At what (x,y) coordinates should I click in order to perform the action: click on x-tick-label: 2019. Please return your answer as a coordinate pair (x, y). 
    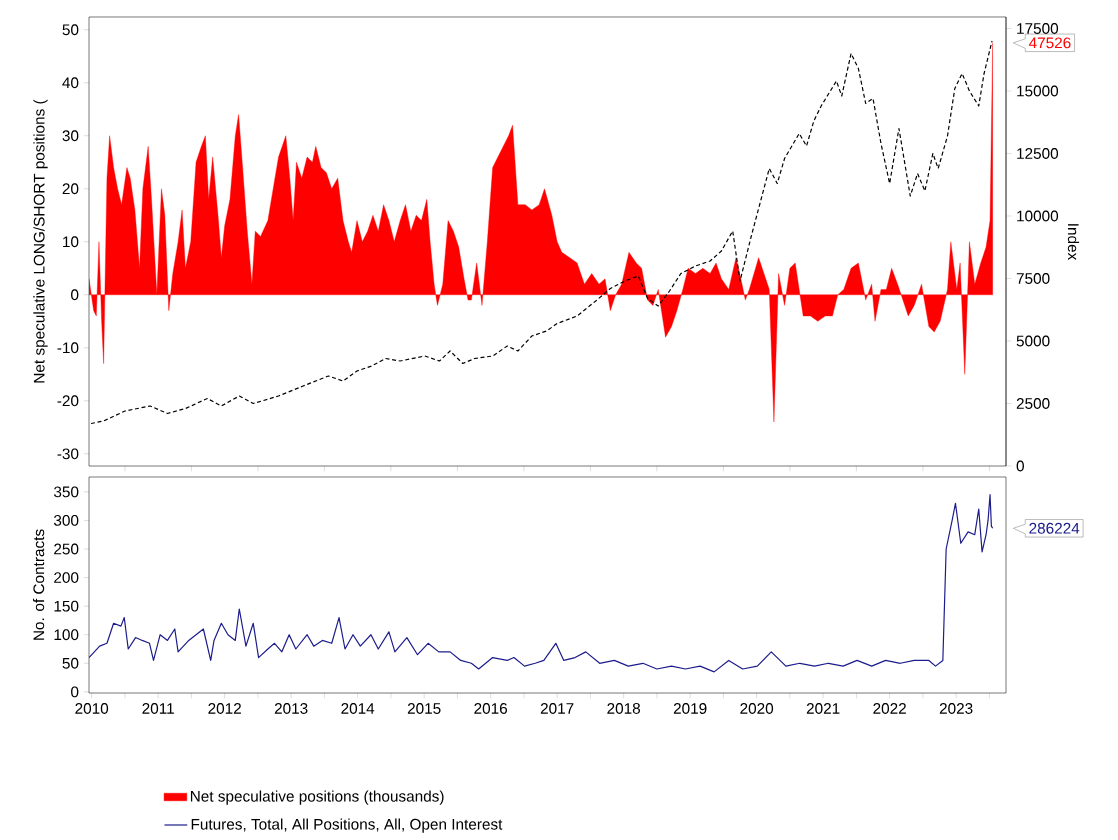
    Looking at the image, I should click on (690, 708).